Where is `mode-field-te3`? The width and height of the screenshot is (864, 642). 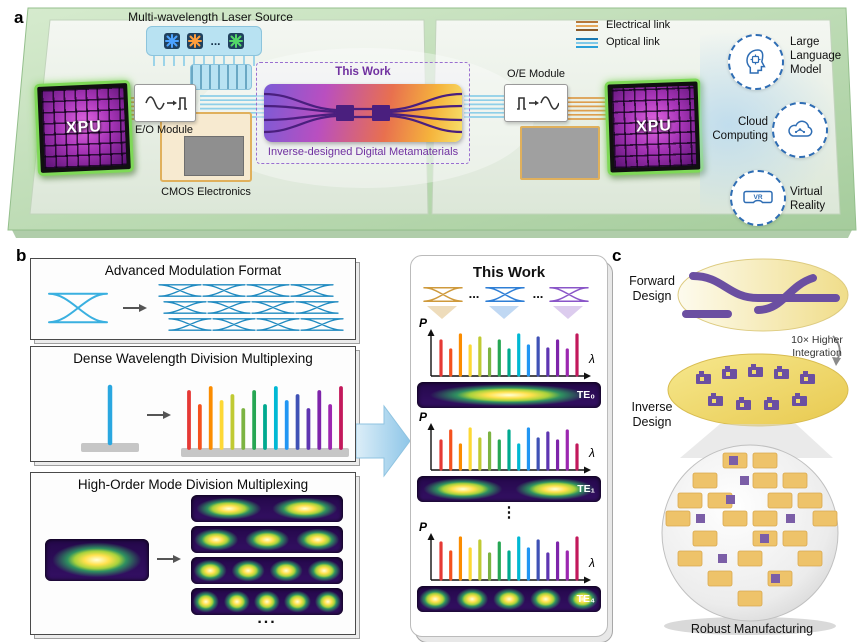
mode-field-te3 is located at coordinates (267, 570).